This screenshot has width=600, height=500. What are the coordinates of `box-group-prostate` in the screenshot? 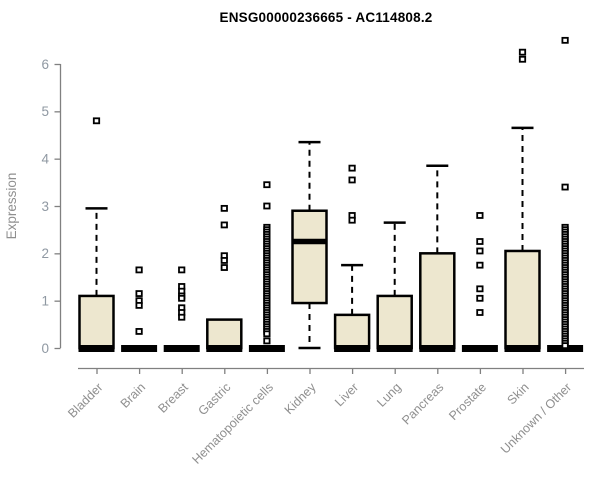 It's located at (479, 282).